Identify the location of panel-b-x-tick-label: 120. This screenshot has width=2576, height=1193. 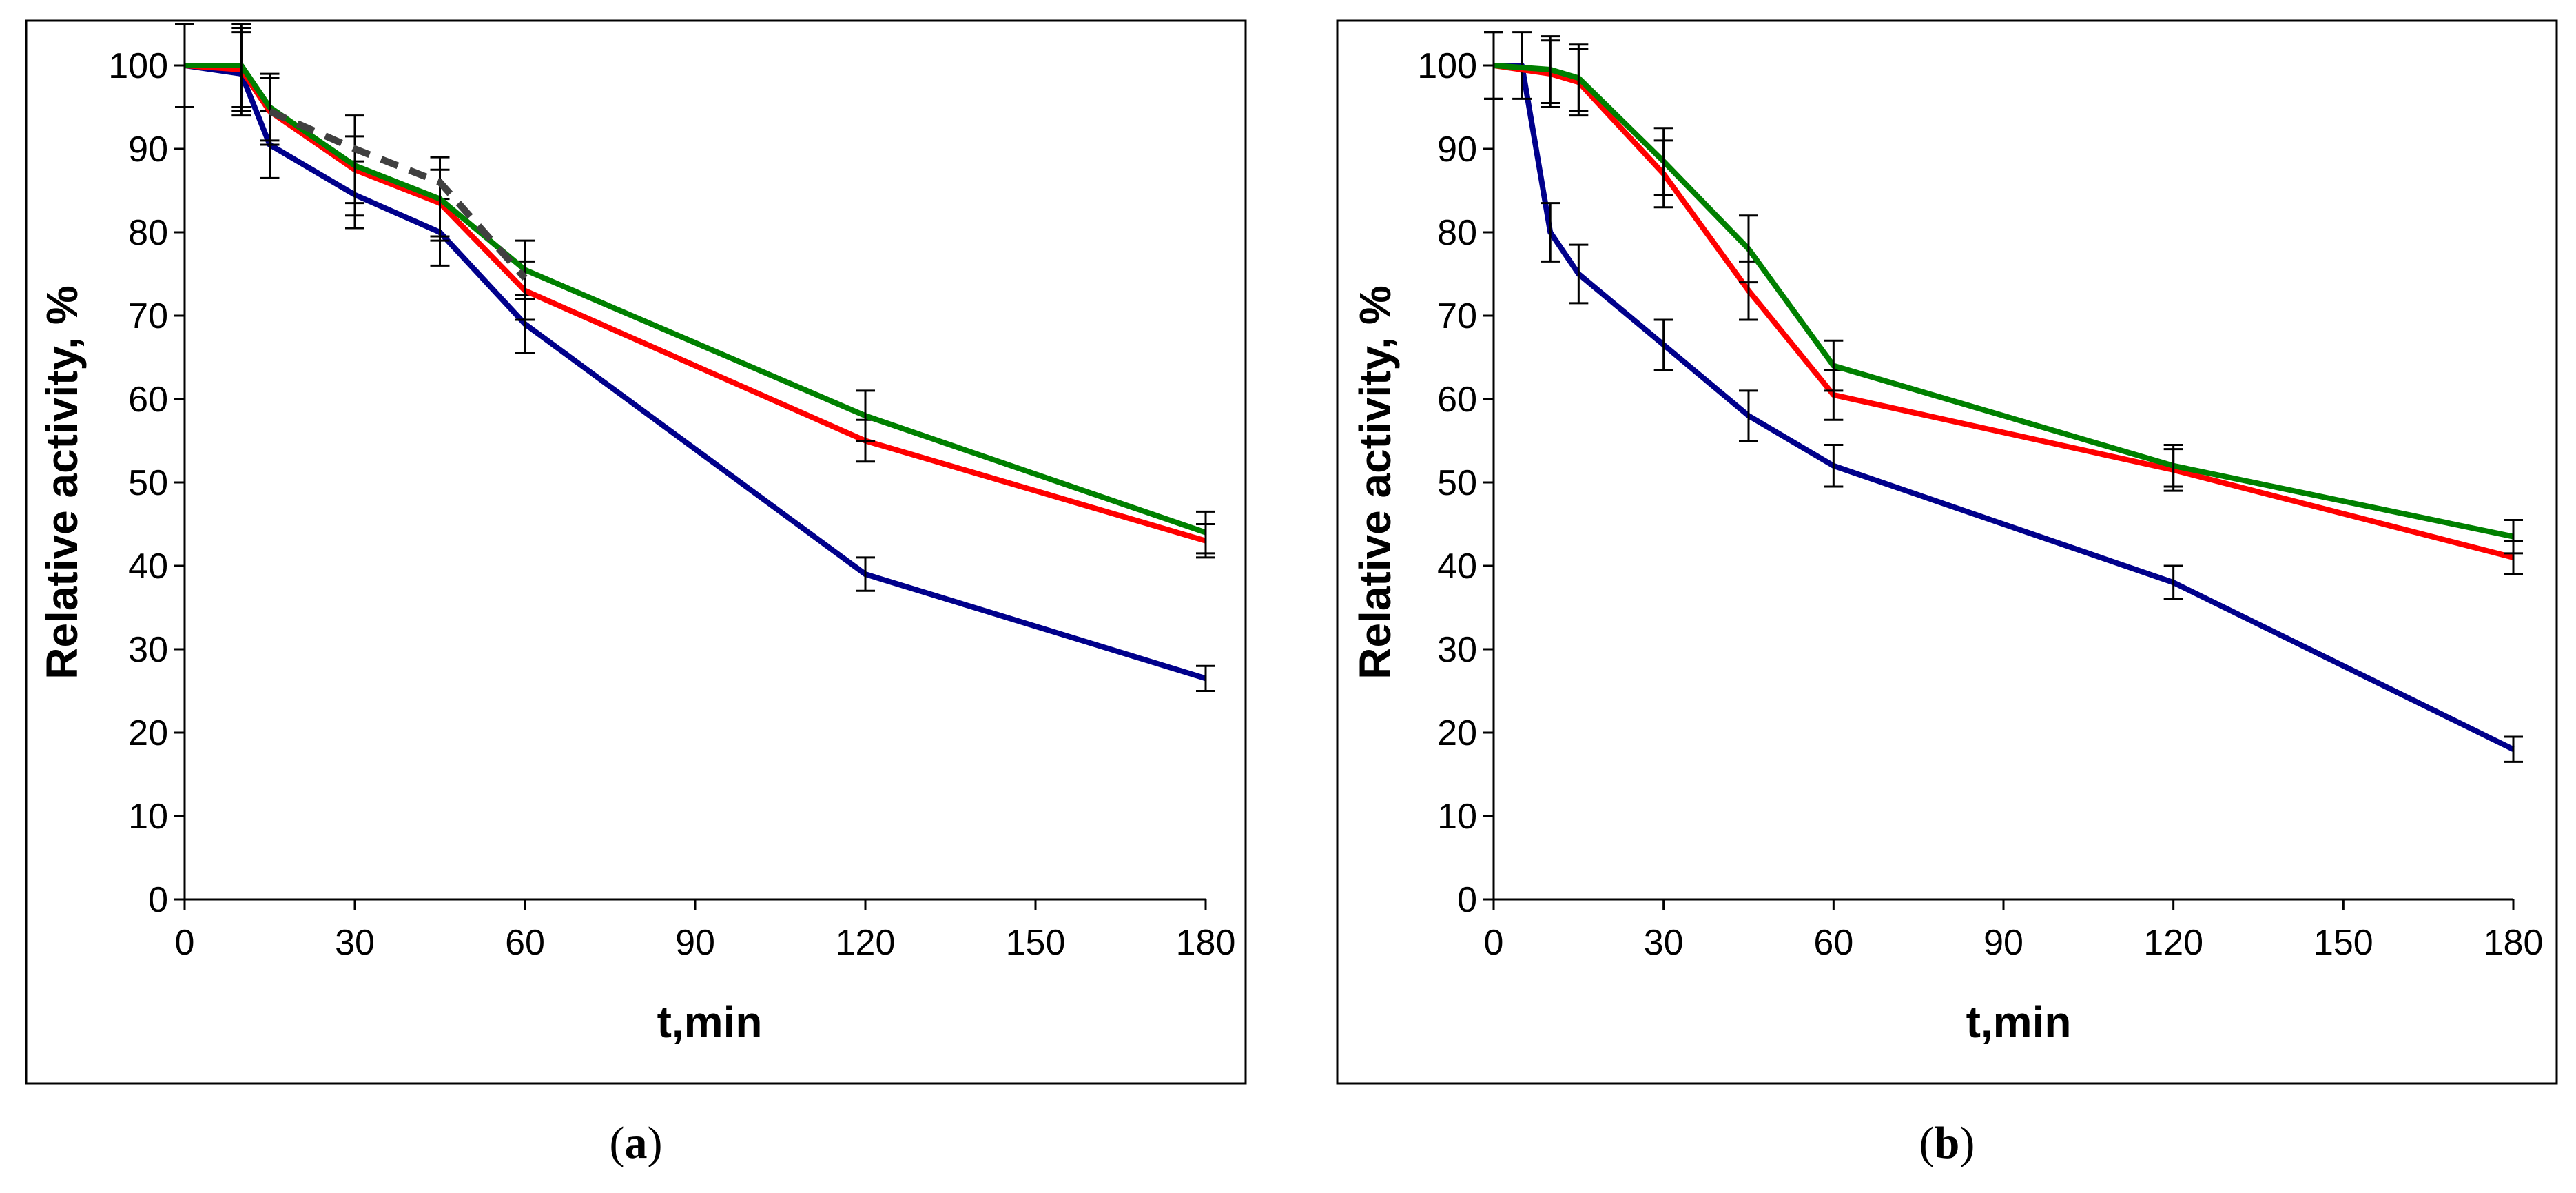
(2173, 943).